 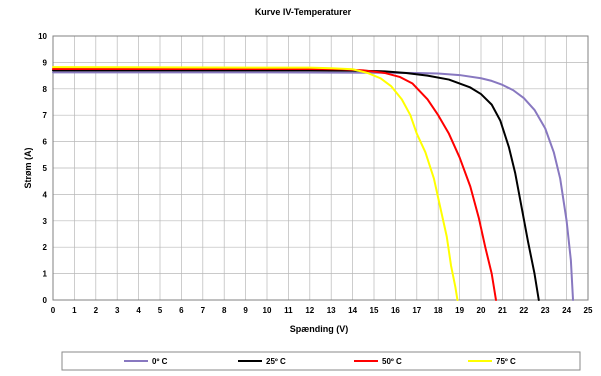 What do you see at coordinates (181, 310) in the screenshot?
I see `x-tick-label: 6` at bounding box center [181, 310].